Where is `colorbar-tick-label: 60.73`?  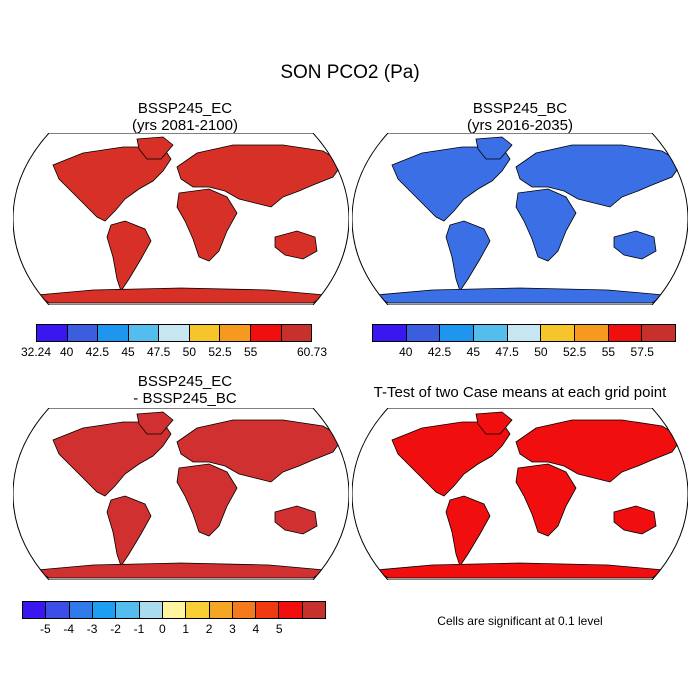 colorbar-tick-label: 60.73 is located at coordinates (312, 352).